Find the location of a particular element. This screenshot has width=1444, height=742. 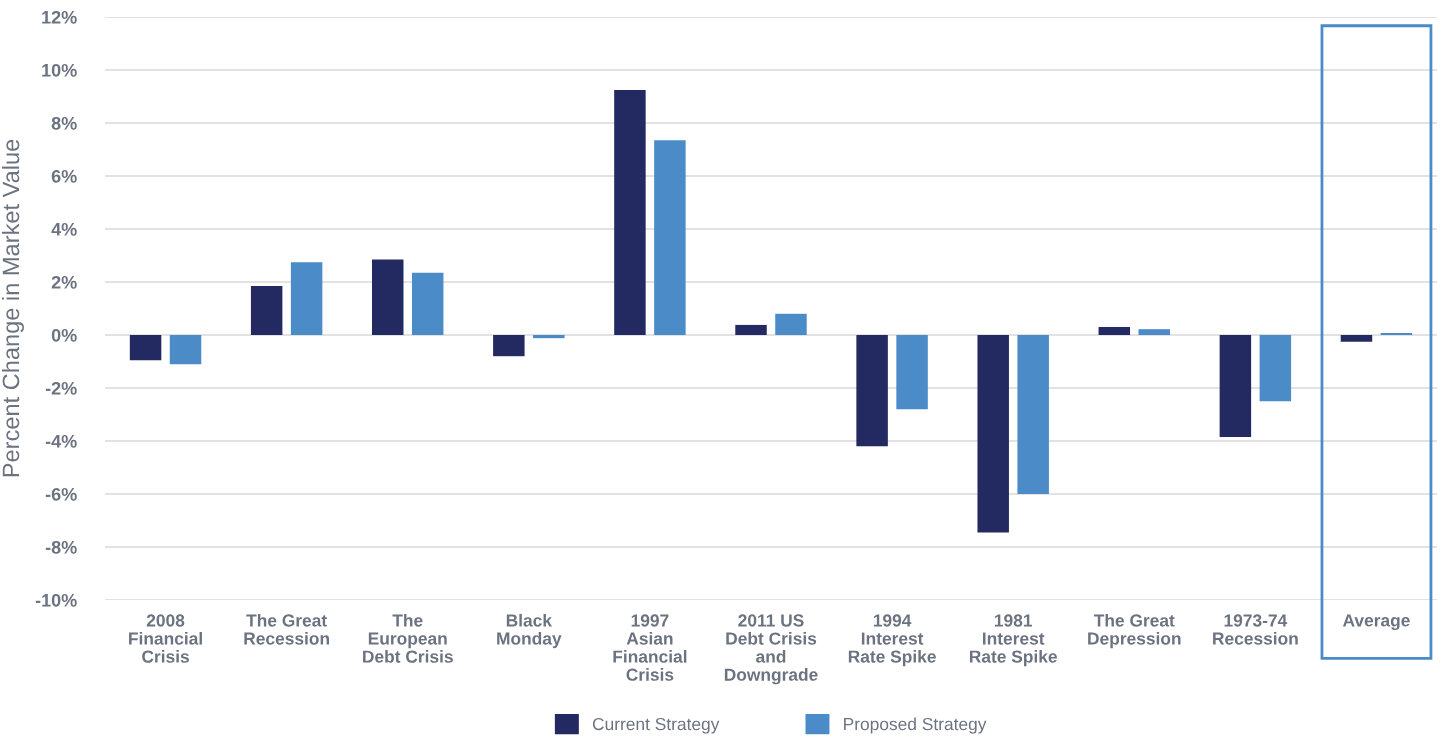

y-tick-label: 10% is located at coordinates (59, 70).